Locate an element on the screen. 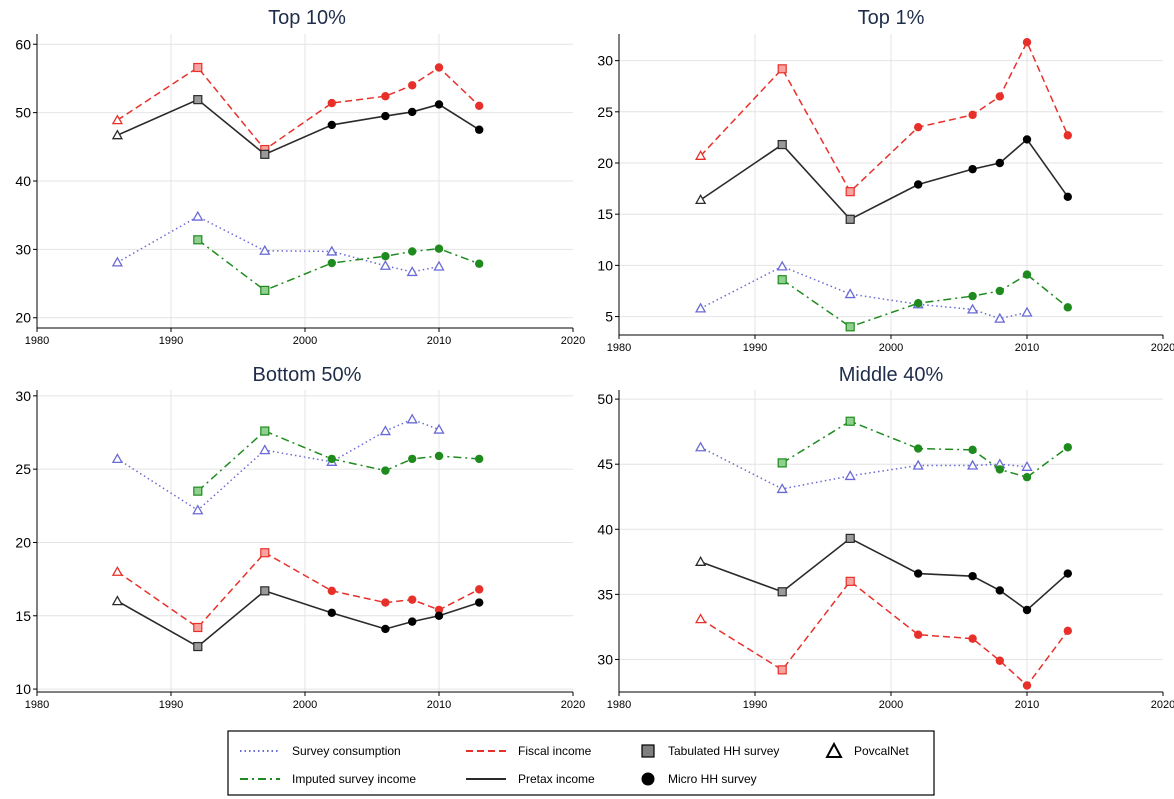 This screenshot has width=1174, height=799. legend-box is located at coordinates (581, 763).